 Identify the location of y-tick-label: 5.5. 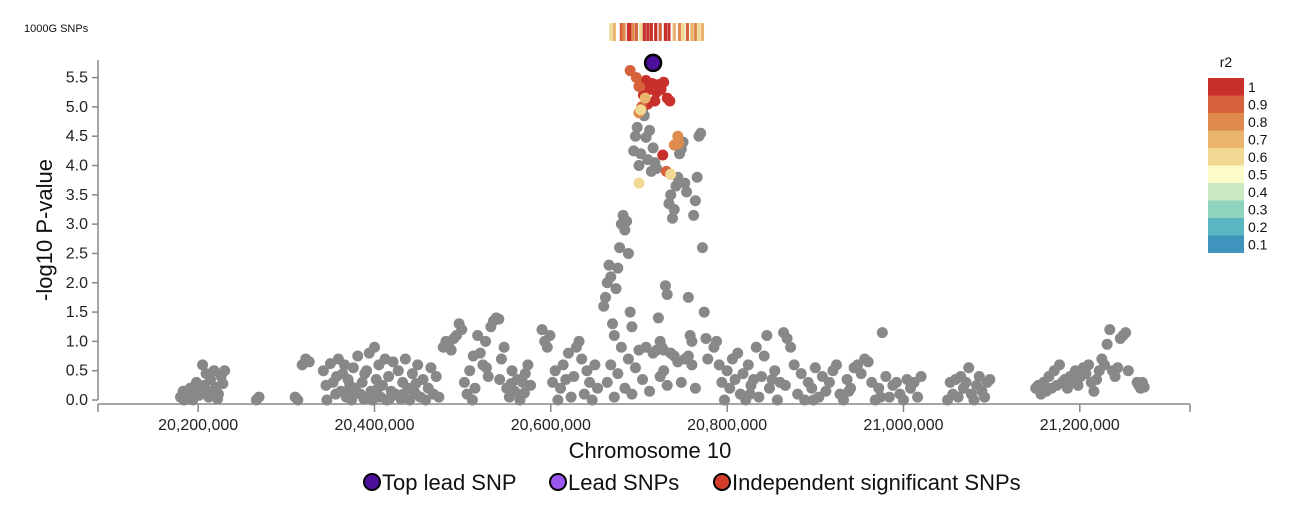
(77, 78).